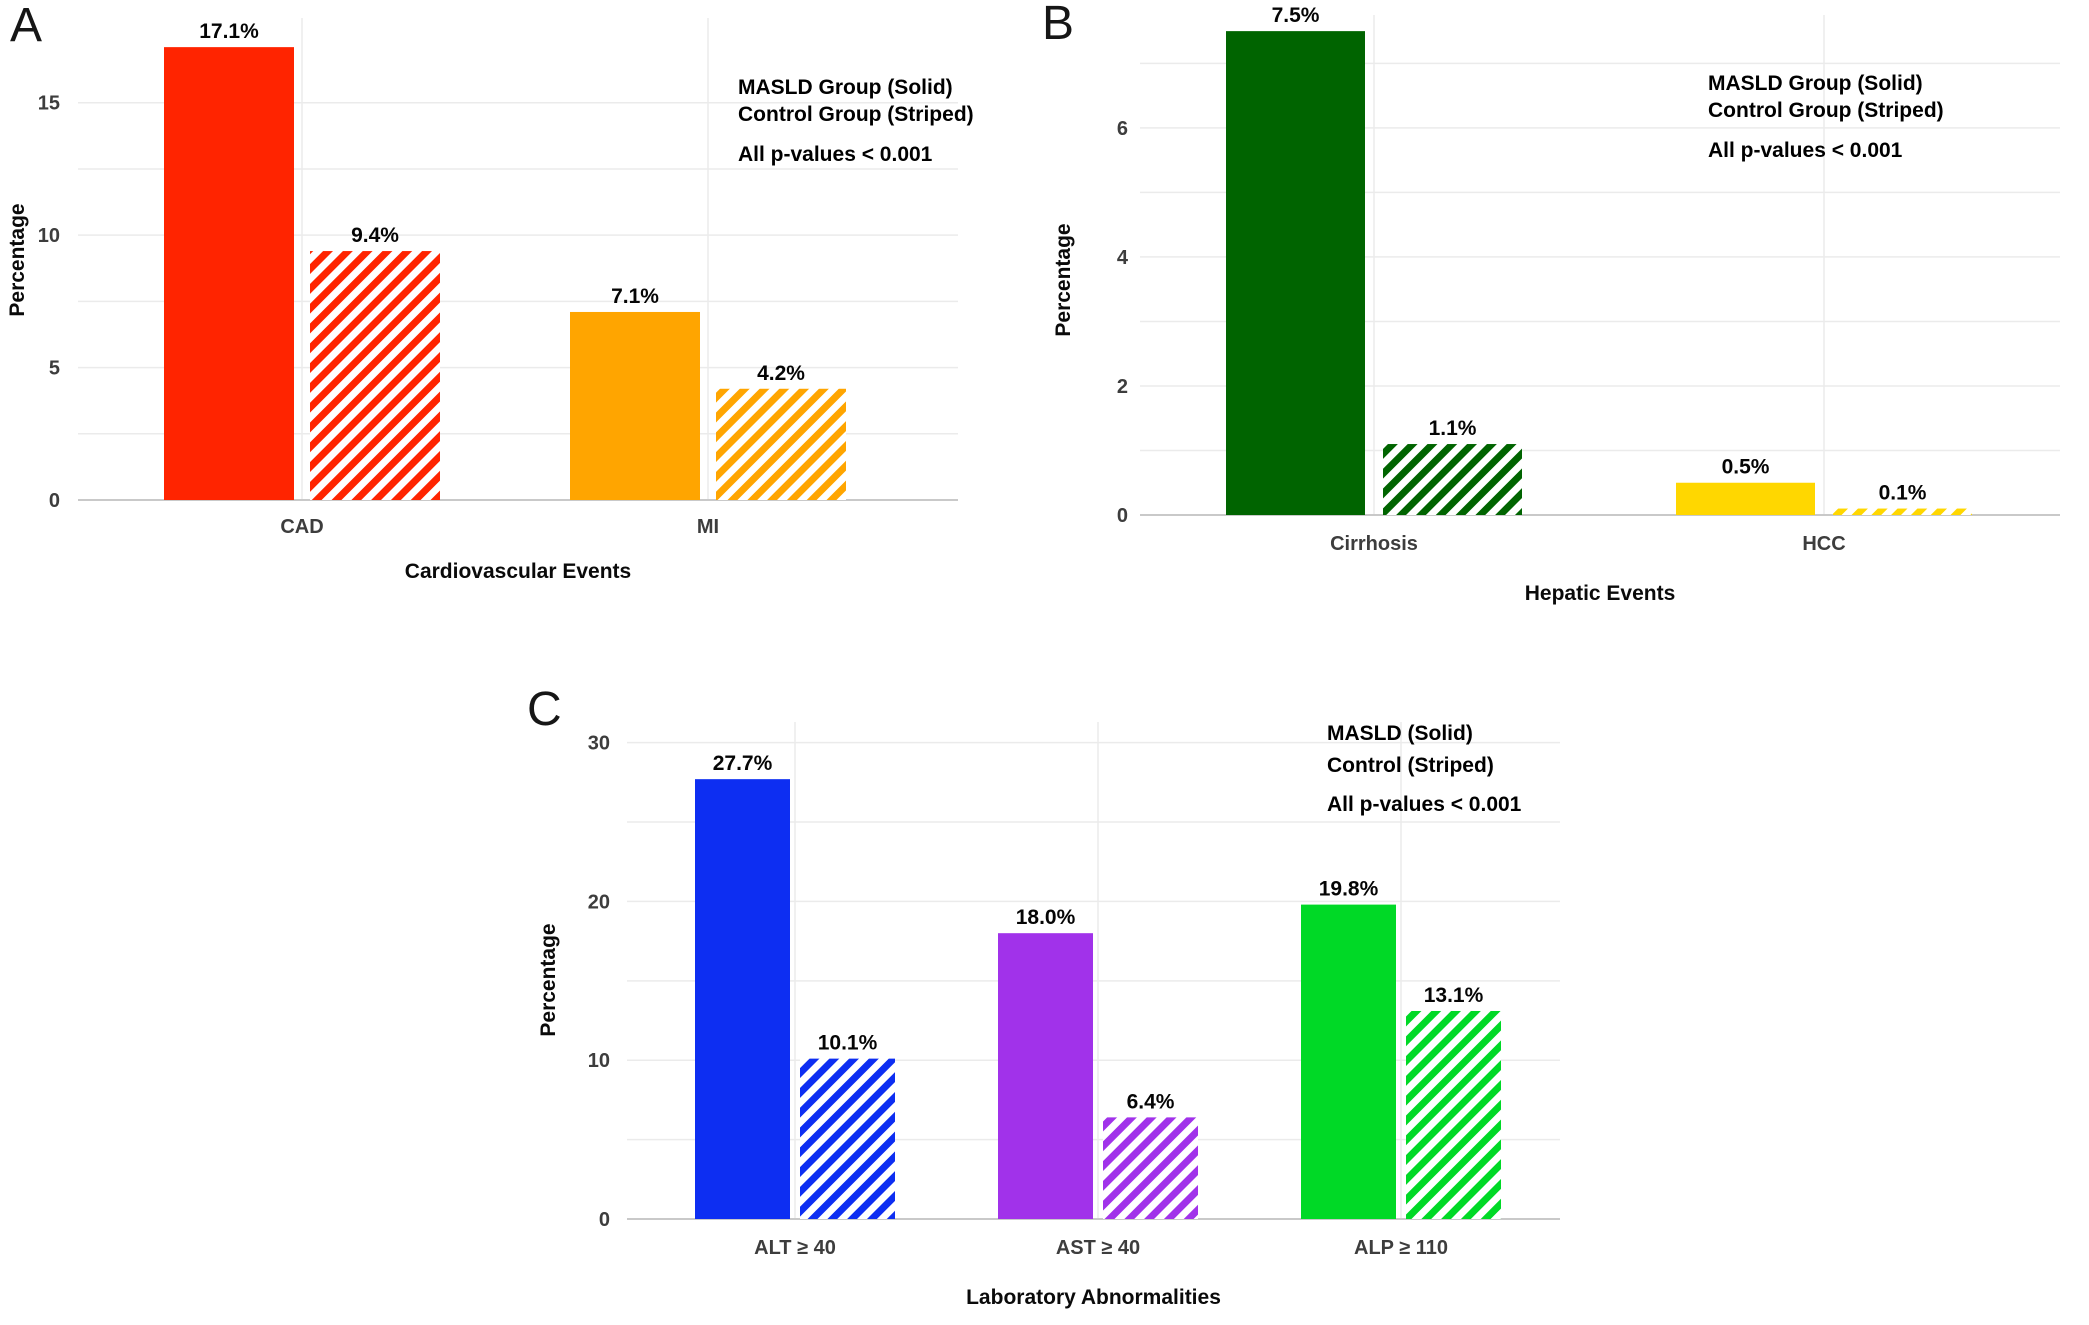  Describe the element at coordinates (229, 31) in the screenshot. I see `bar-value-label: 17.1%` at that location.